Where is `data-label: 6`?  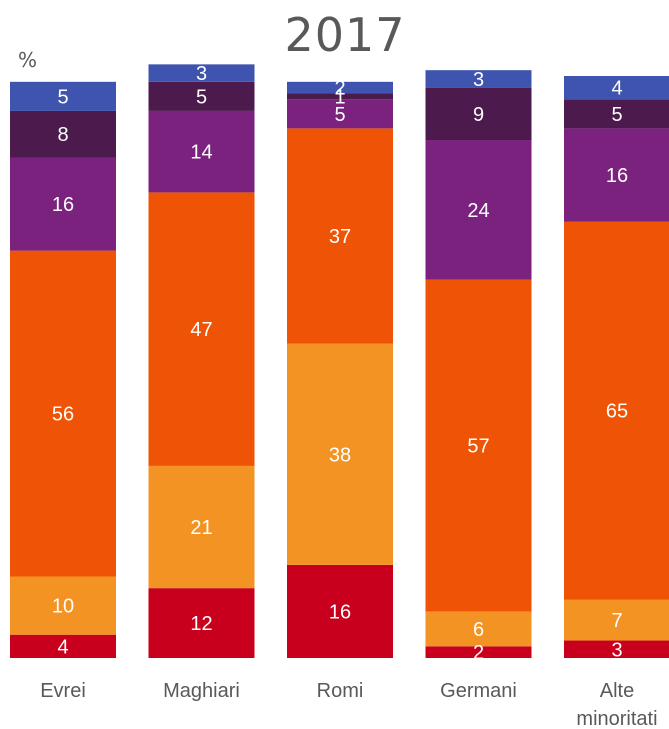 data-label: 6 is located at coordinates (478, 630).